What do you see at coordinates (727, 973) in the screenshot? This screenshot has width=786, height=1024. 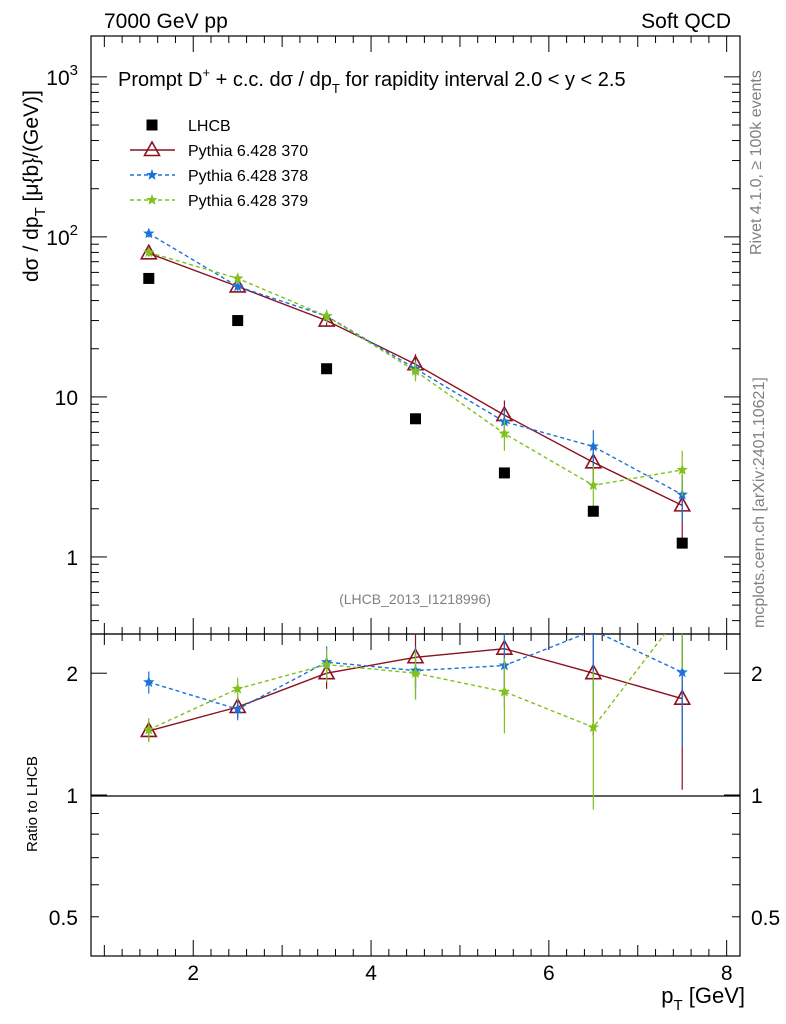 I see `x-tick-label: 8` at bounding box center [727, 973].